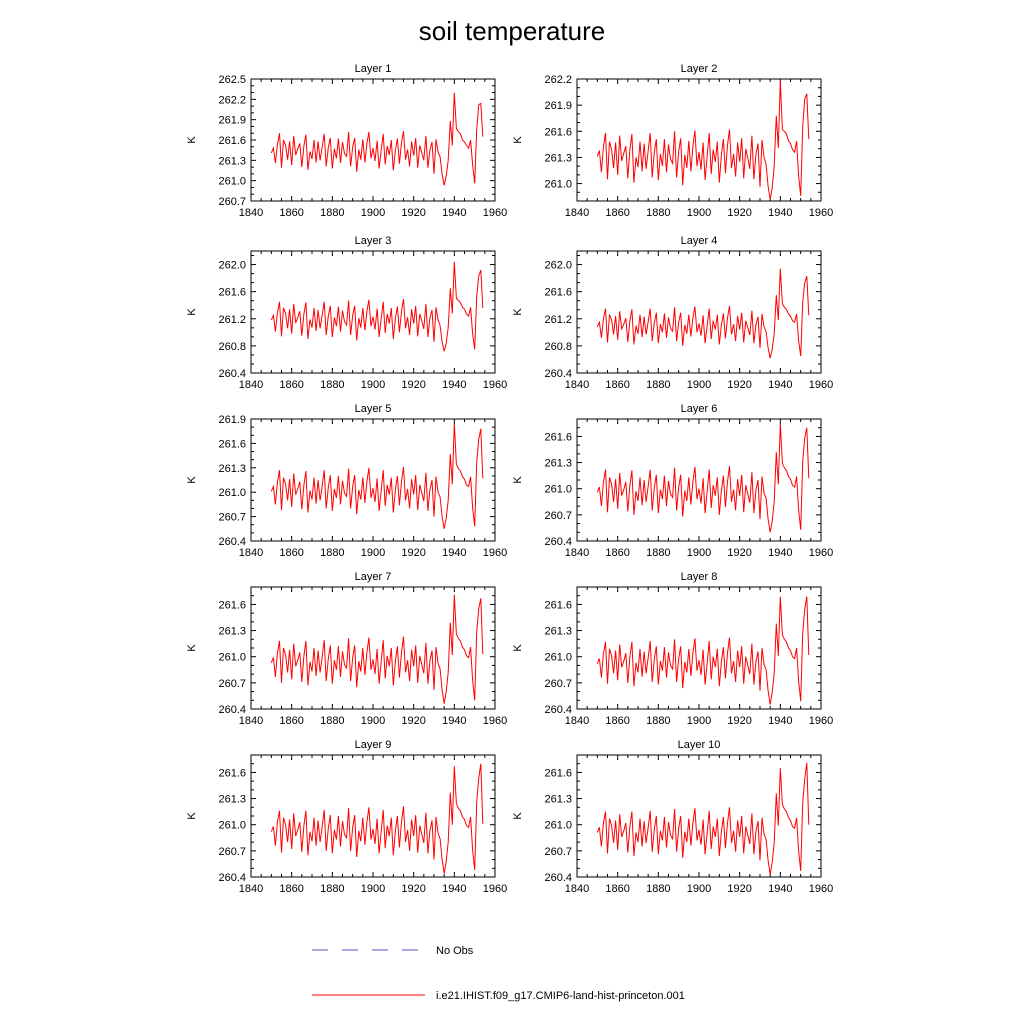 The image size is (1024, 1024). What do you see at coordinates (455, 951) in the screenshot?
I see `legend-label-no-obs: No Obs` at bounding box center [455, 951].